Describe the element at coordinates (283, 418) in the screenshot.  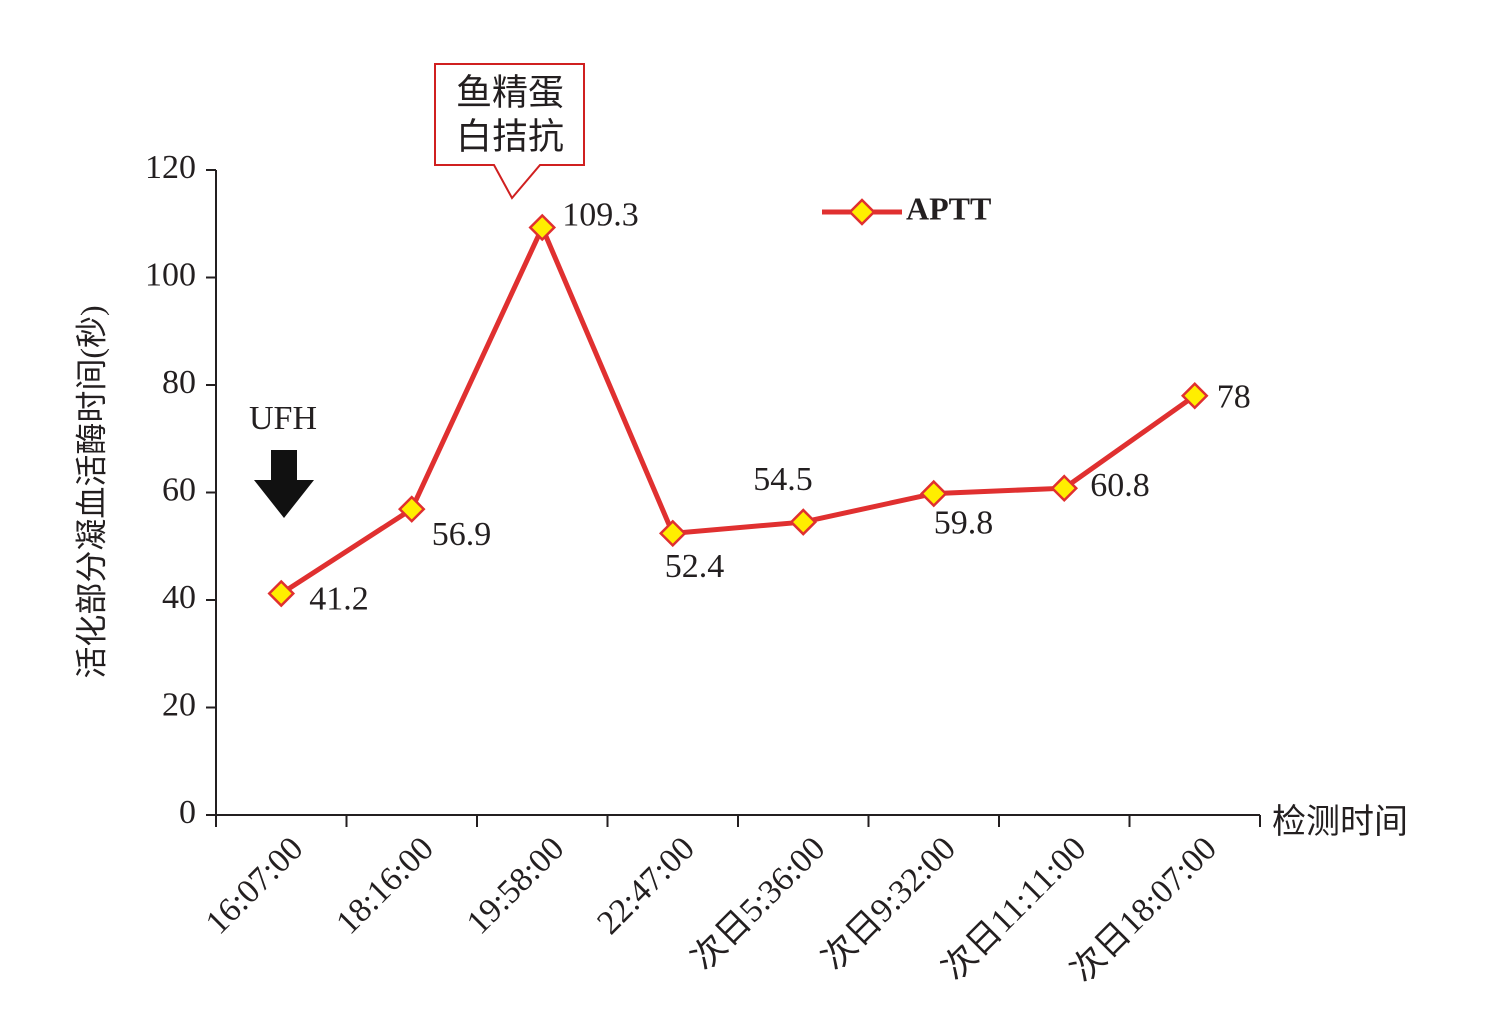
I see `ufh-label: UFH` at that location.